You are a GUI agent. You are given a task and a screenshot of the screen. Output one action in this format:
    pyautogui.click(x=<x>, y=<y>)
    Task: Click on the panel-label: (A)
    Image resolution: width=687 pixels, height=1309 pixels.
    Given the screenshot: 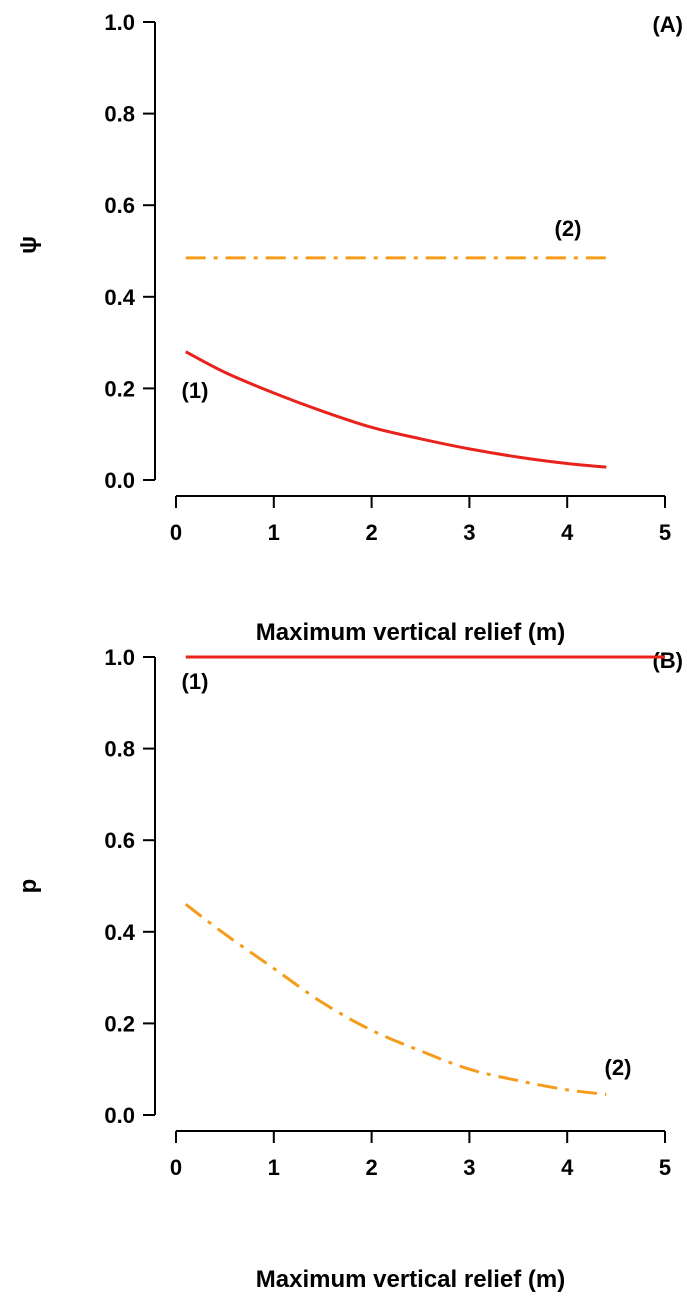 What is the action you would take?
    pyautogui.click(x=667, y=24)
    